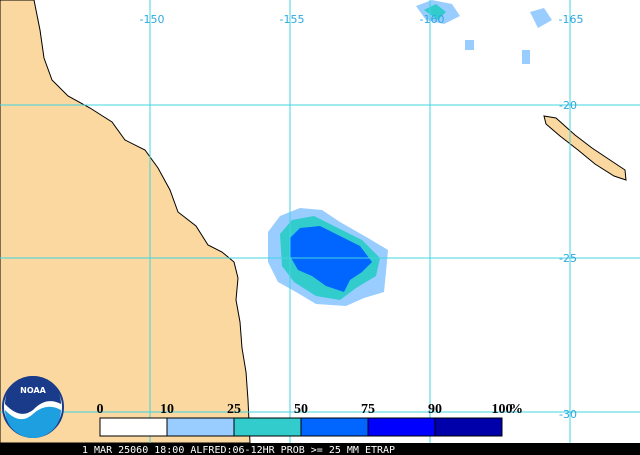  Describe the element at coordinates (432, 19) in the screenshot. I see `lon-label: -160` at that location.